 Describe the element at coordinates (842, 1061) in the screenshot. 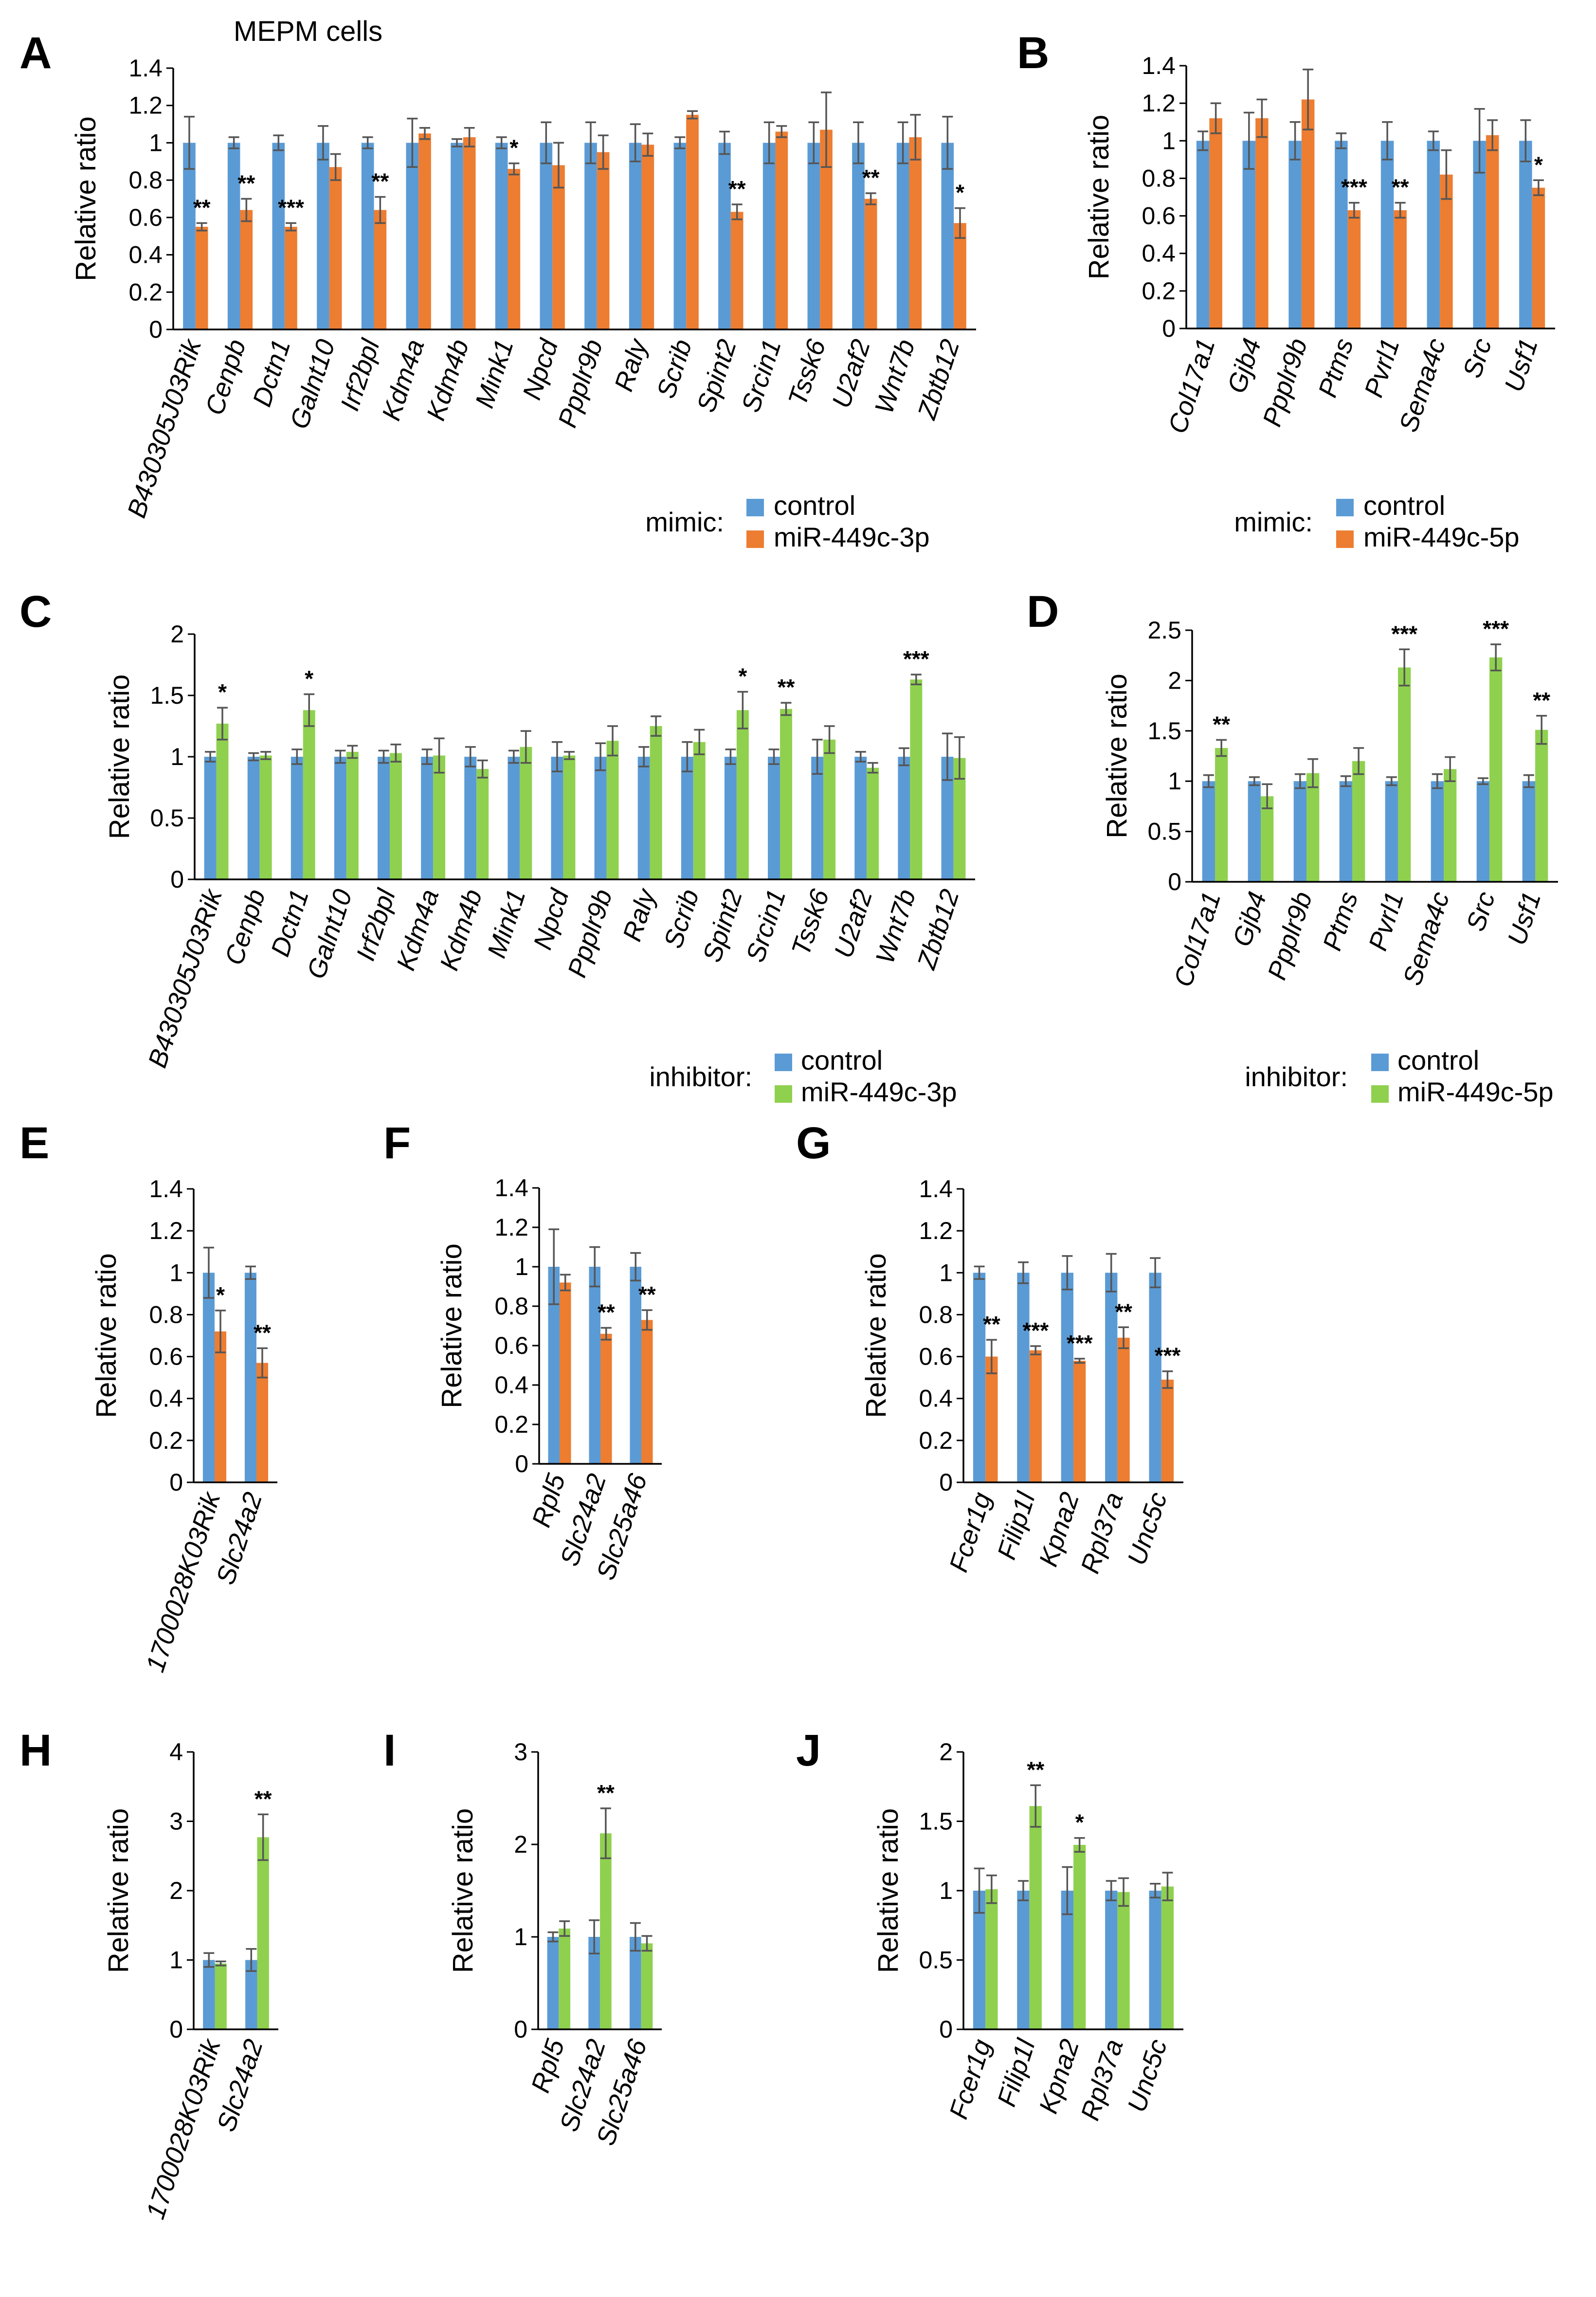

I see `legend-c-control: control` at that location.